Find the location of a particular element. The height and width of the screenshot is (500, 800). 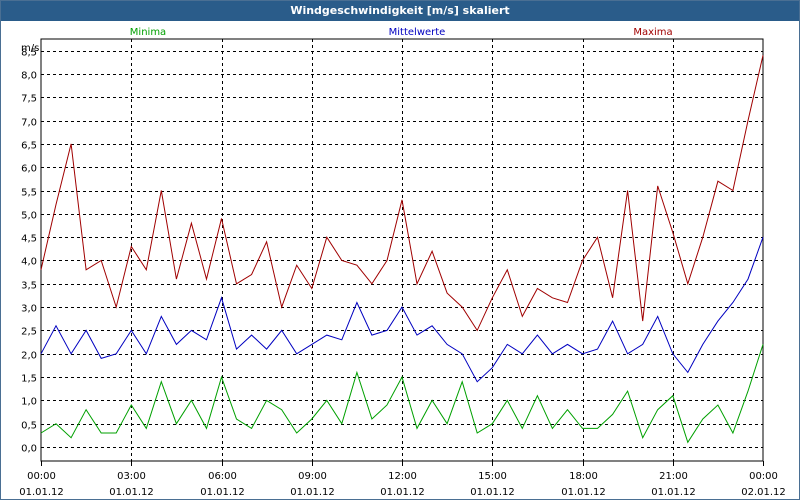

y-tick-label: 0,0 is located at coordinates (29, 449).